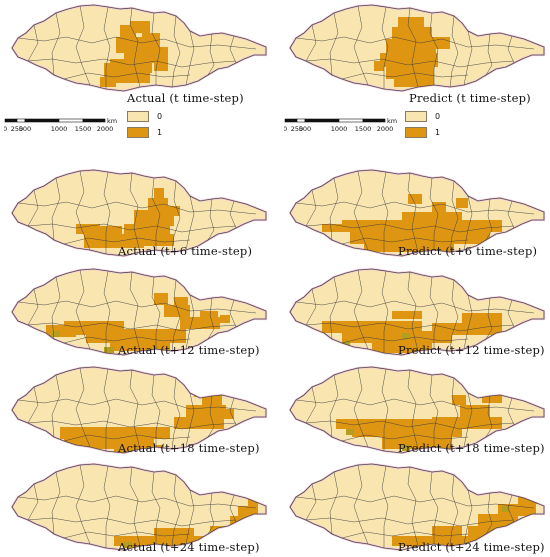  What do you see at coordinates (25, 129) in the screenshot?
I see `scale-tick-label: 500` at bounding box center [25, 129].